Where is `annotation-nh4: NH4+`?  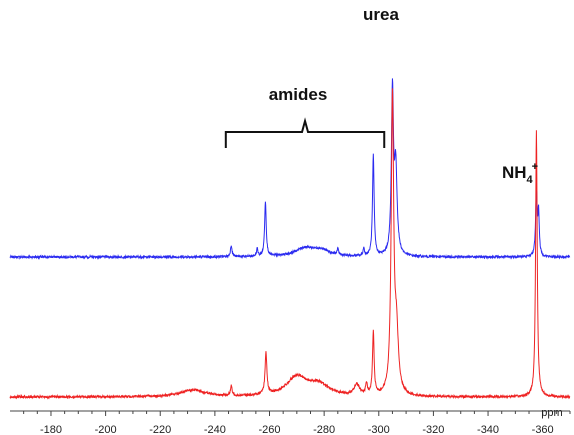 annotation-nh4: NH4+ is located at coordinates (520, 173).